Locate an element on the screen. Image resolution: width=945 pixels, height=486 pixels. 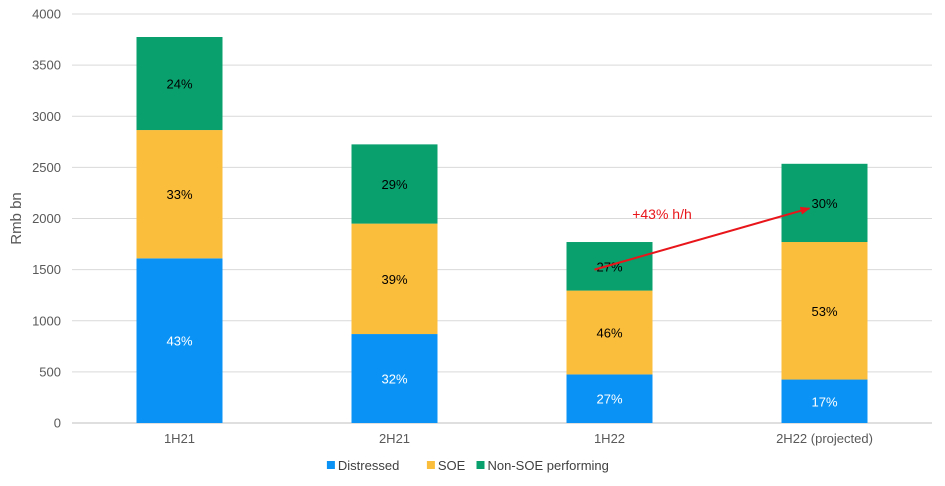
data-label: 53% is located at coordinates (824, 311).